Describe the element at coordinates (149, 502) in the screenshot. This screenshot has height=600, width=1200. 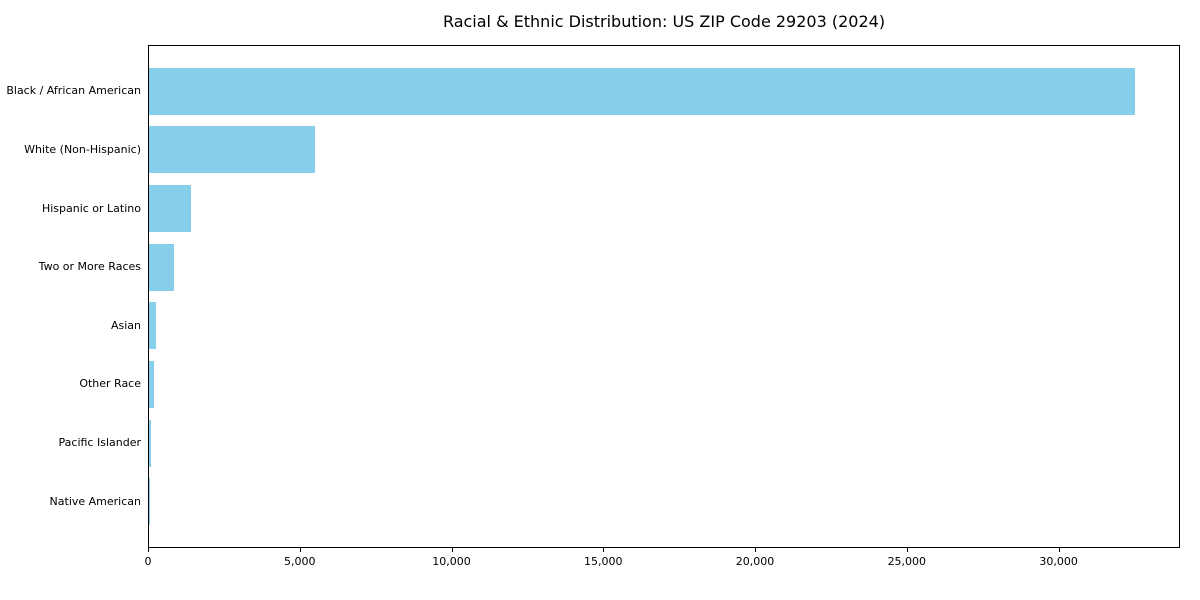
I see `bar-native-american` at that location.